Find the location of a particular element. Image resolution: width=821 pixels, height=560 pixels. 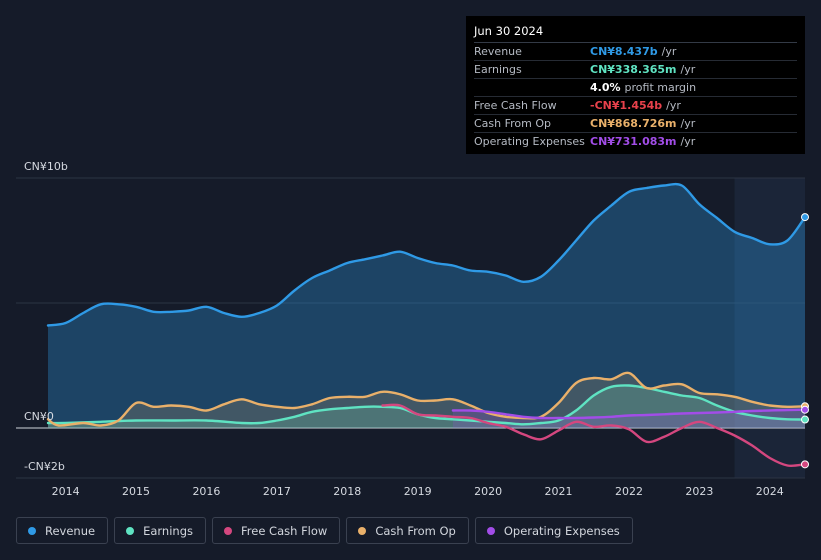

tooltip-unit: profit margin is located at coordinates (660, 87).